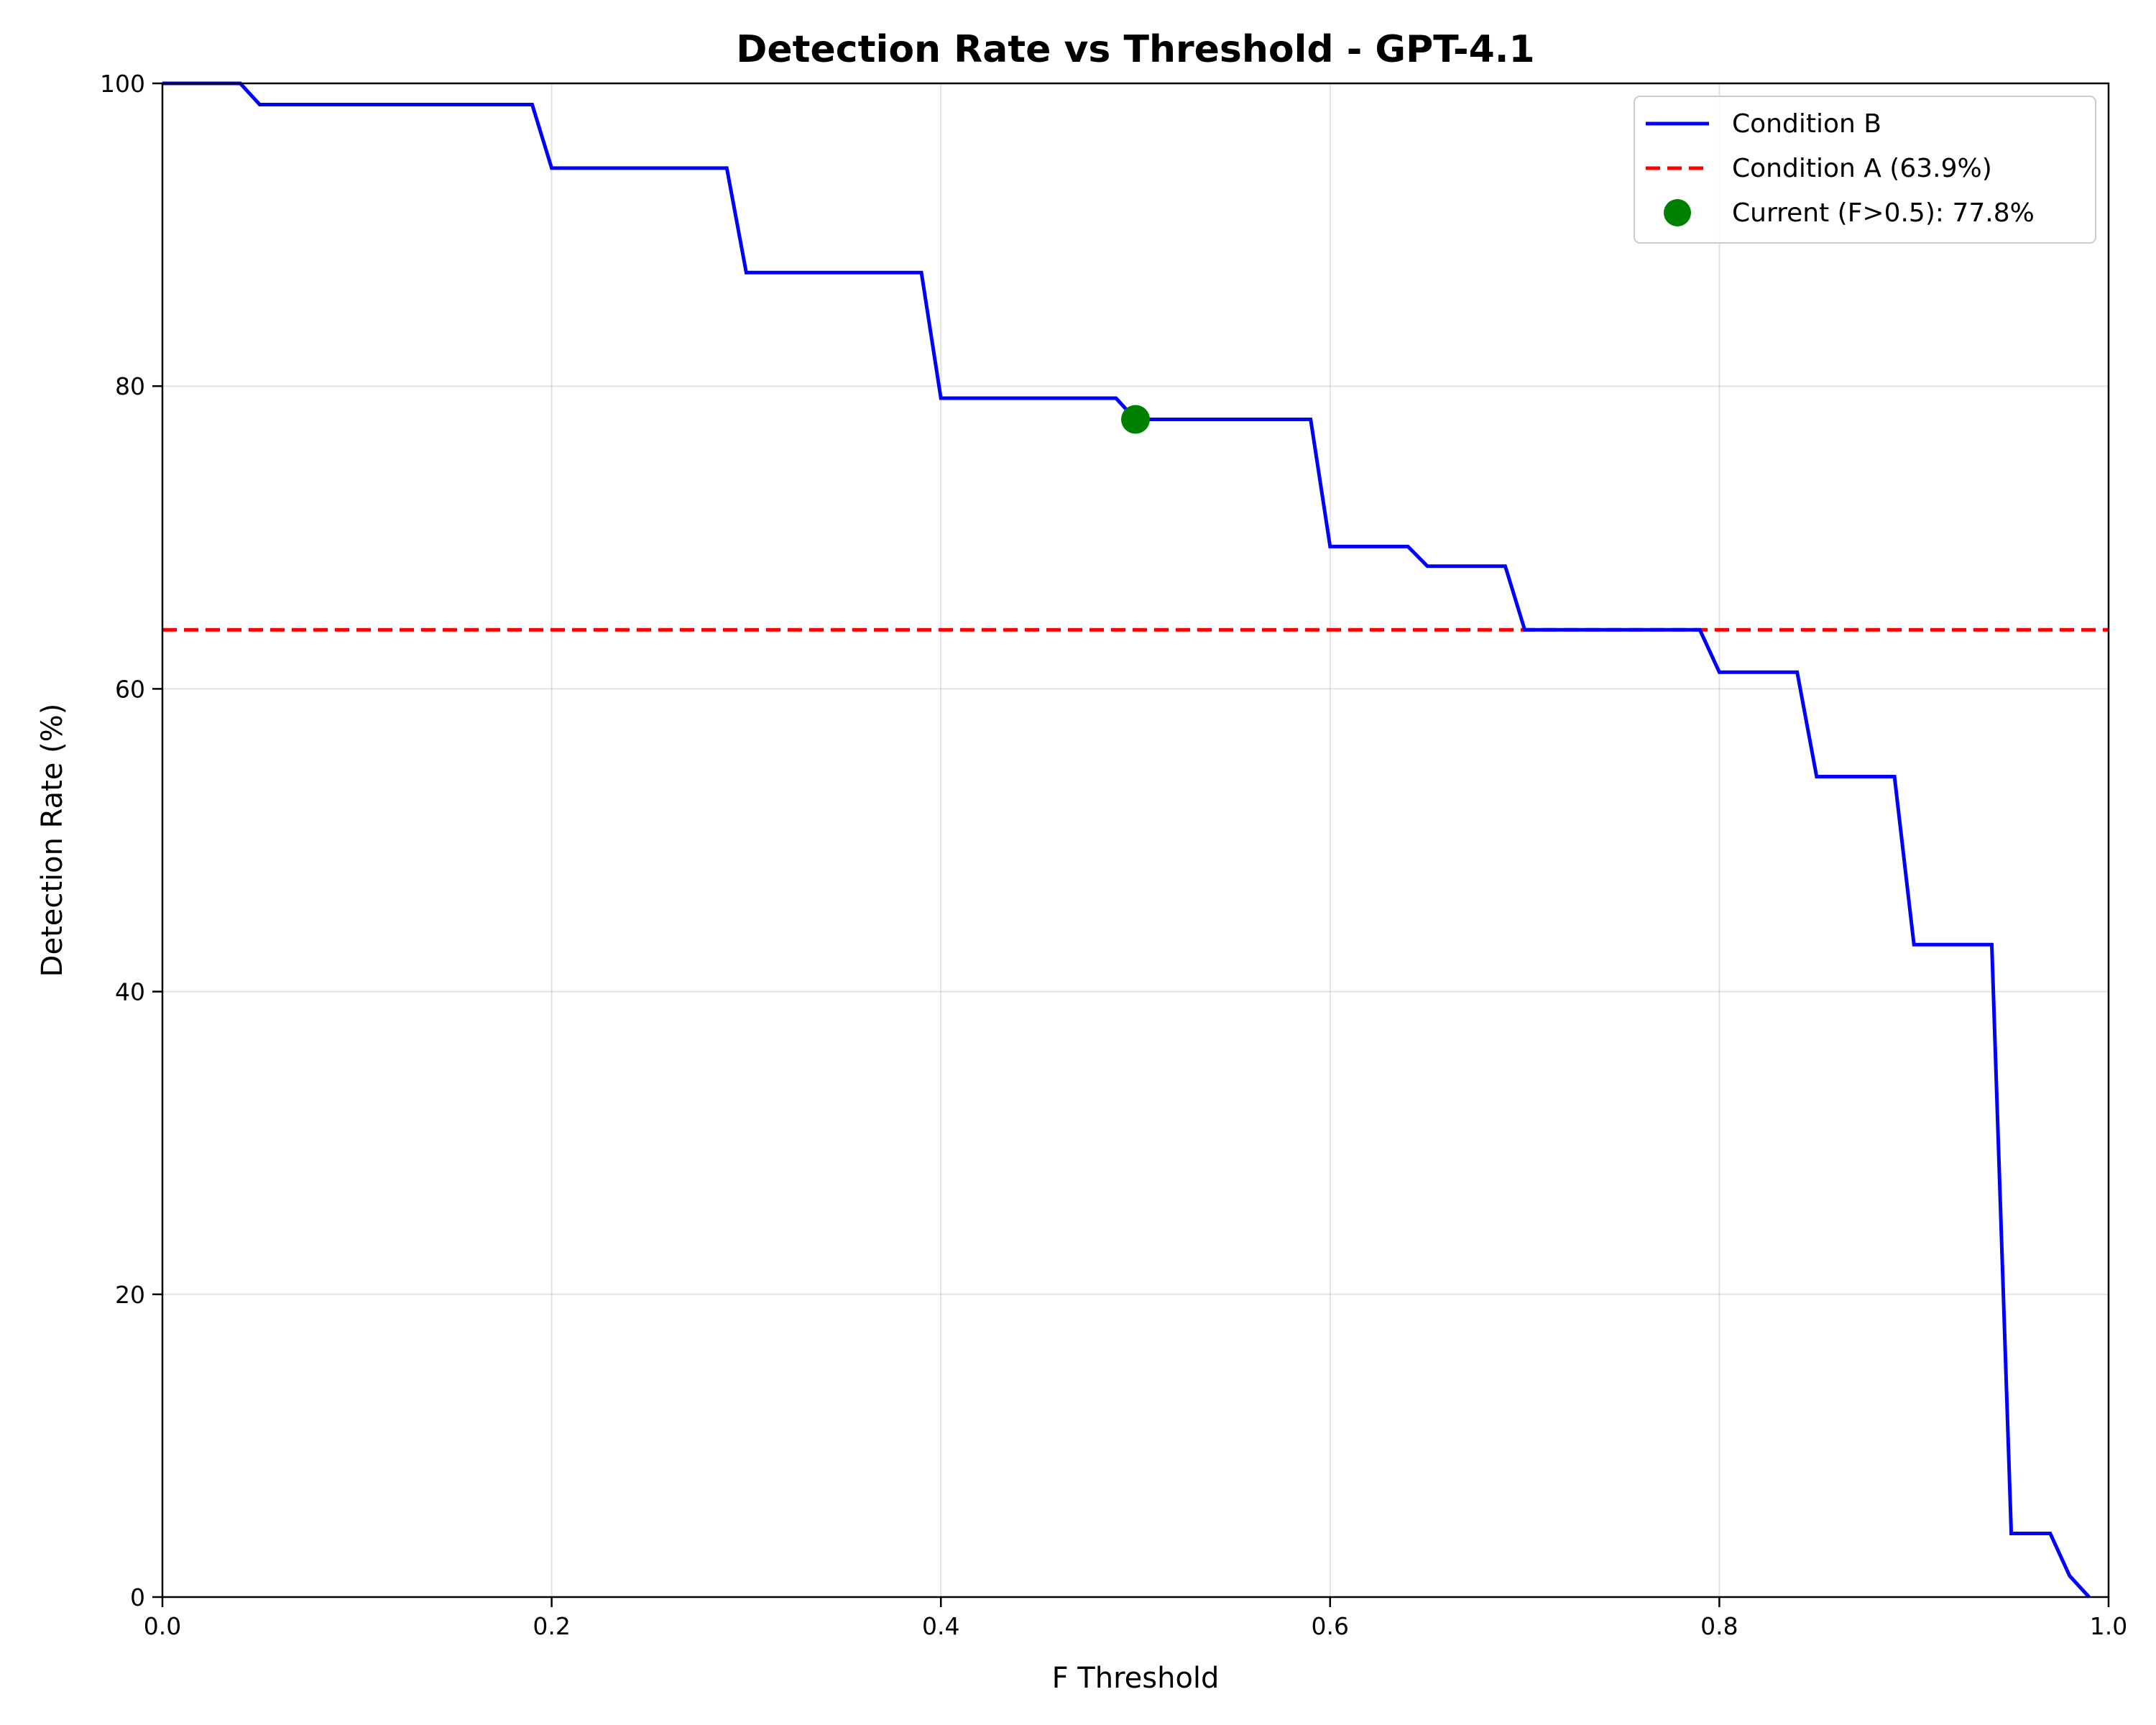  What do you see at coordinates (130, 386) in the screenshot?
I see `y-tick-label: 80` at bounding box center [130, 386].